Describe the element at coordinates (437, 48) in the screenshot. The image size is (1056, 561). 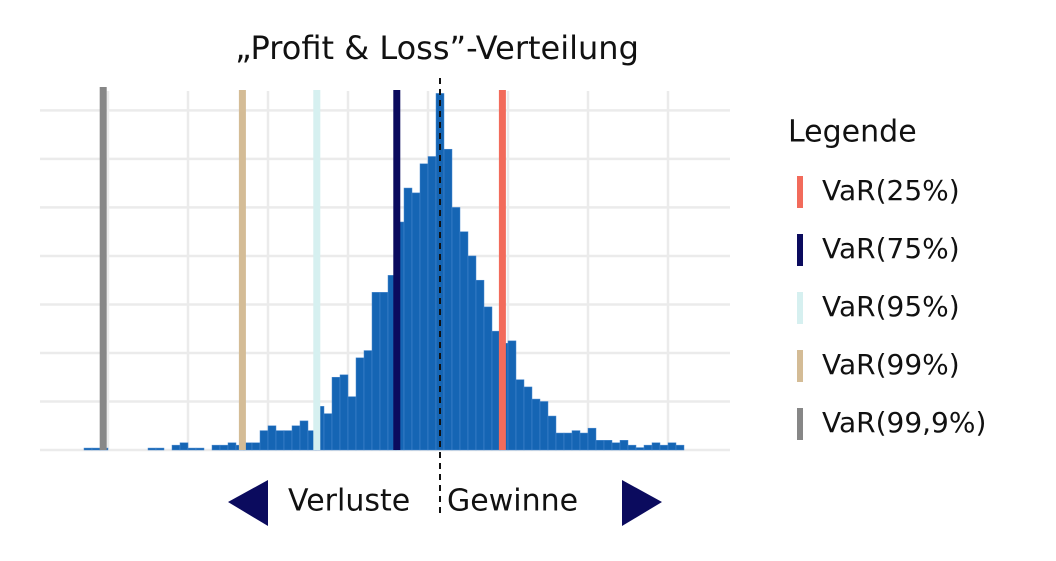
I see `chart-title: „Profit & Loss”-Verteilung` at that location.